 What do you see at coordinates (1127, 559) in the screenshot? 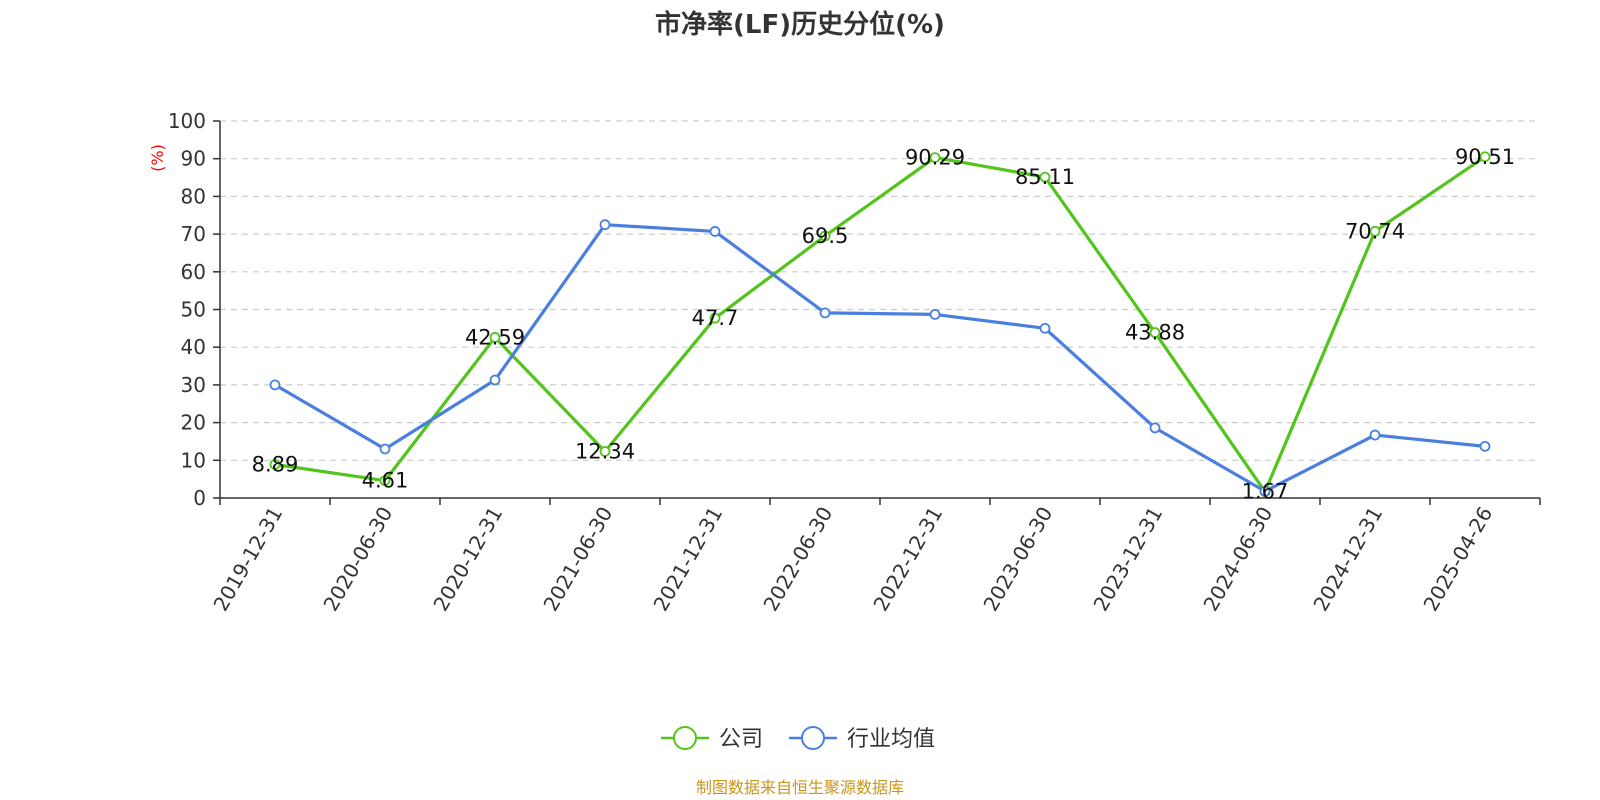
I see `x-tick-label: 2023-12-31` at bounding box center [1127, 559].